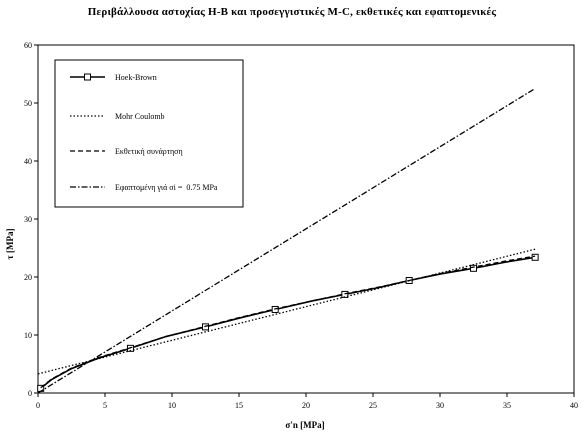 This screenshot has height=434, width=584. What do you see at coordinates (105, 405) in the screenshot?
I see `x-tick-label-1: 5` at bounding box center [105, 405].